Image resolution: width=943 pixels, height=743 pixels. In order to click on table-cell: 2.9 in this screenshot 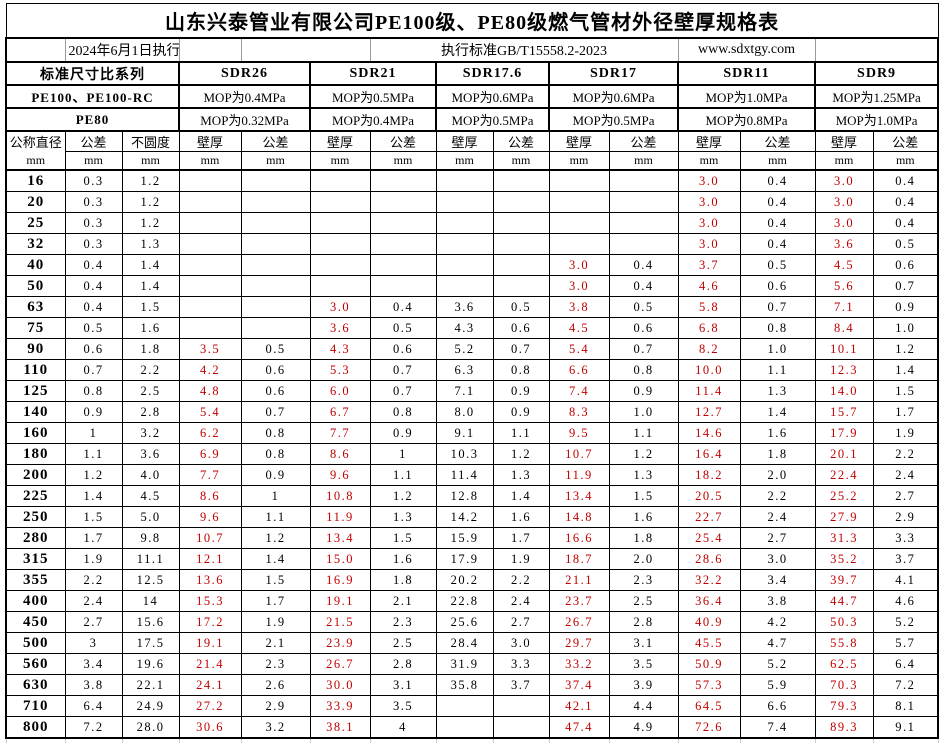, I will do `click(275, 706)`.